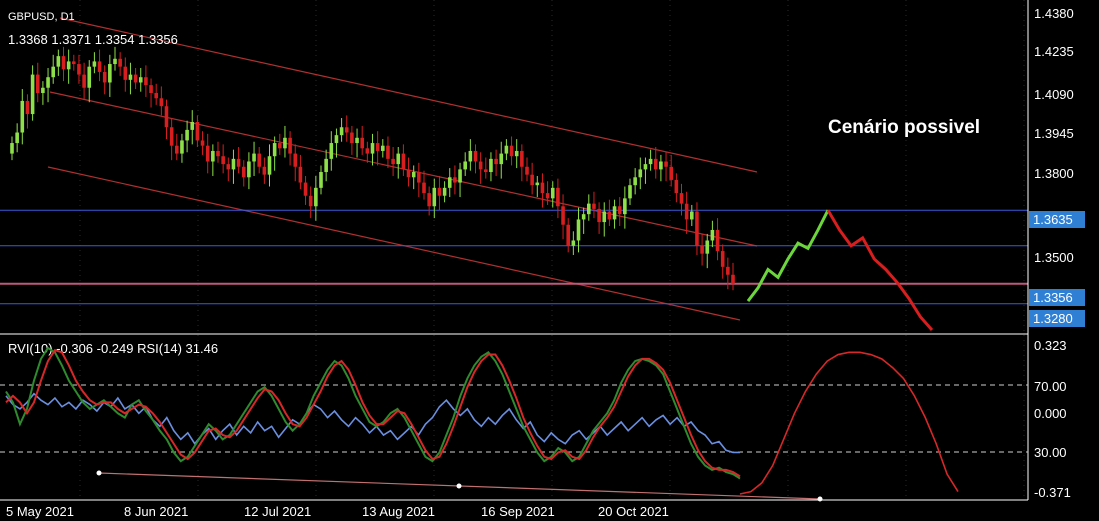 The width and height of the screenshot is (1099, 521). What do you see at coordinates (1054, 173) in the screenshot?
I see `price-tick: 1.3800` at bounding box center [1054, 173].